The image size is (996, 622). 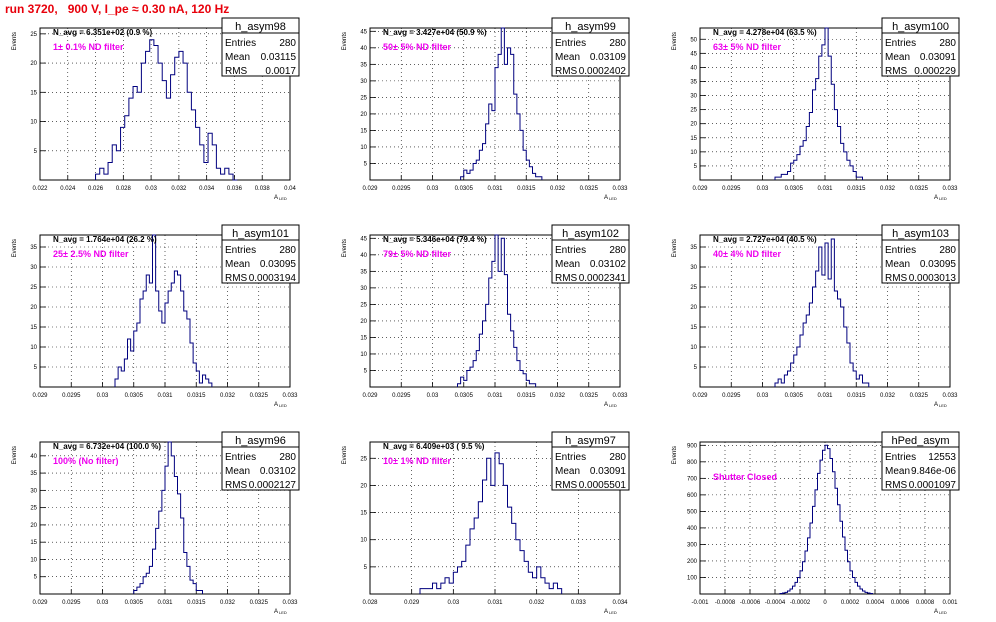 What do you see at coordinates (363, 486) in the screenshot?
I see `y-tick-label: 20` at bounding box center [363, 486].